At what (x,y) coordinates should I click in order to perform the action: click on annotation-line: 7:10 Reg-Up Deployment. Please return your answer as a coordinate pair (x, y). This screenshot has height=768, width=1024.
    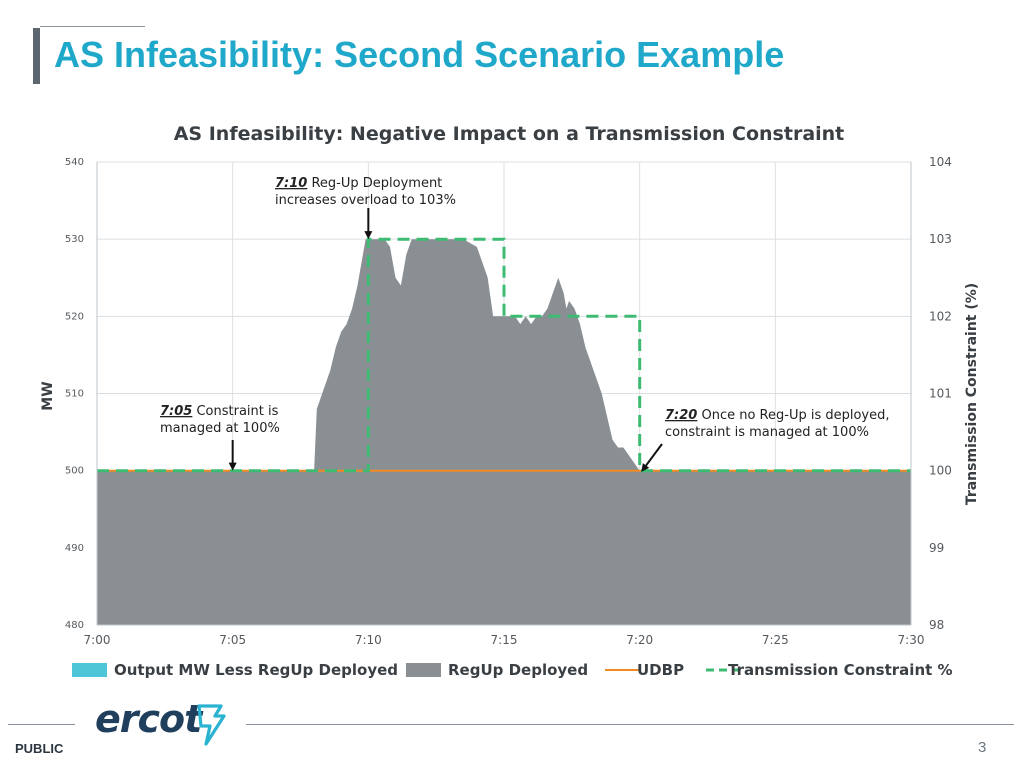
    Looking at the image, I should click on (358, 183).